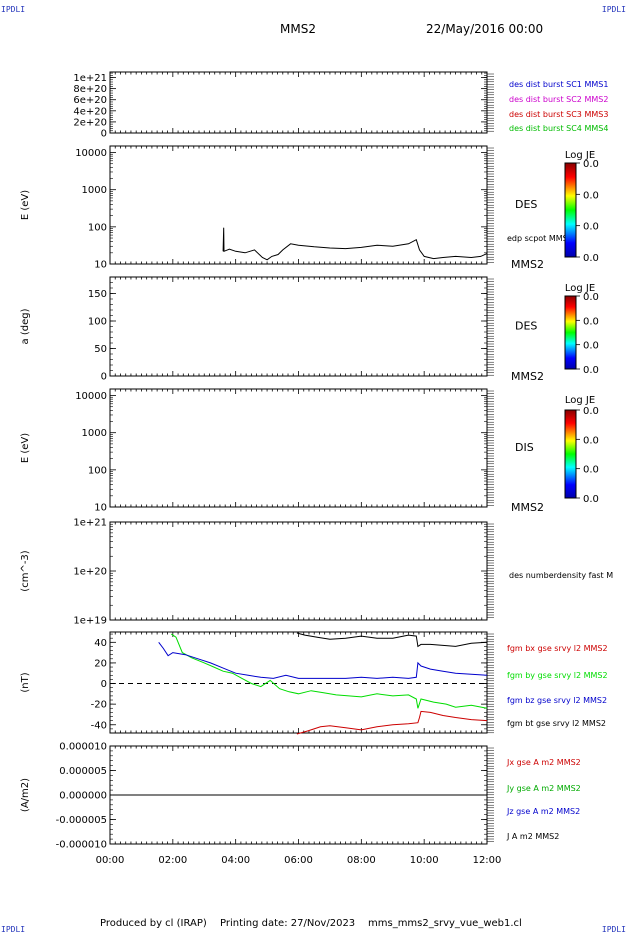 The height and width of the screenshot is (934, 630). Describe the element at coordinates (13, 929) in the screenshot. I see `corner-label-bottom-left: IPDLI` at that location.